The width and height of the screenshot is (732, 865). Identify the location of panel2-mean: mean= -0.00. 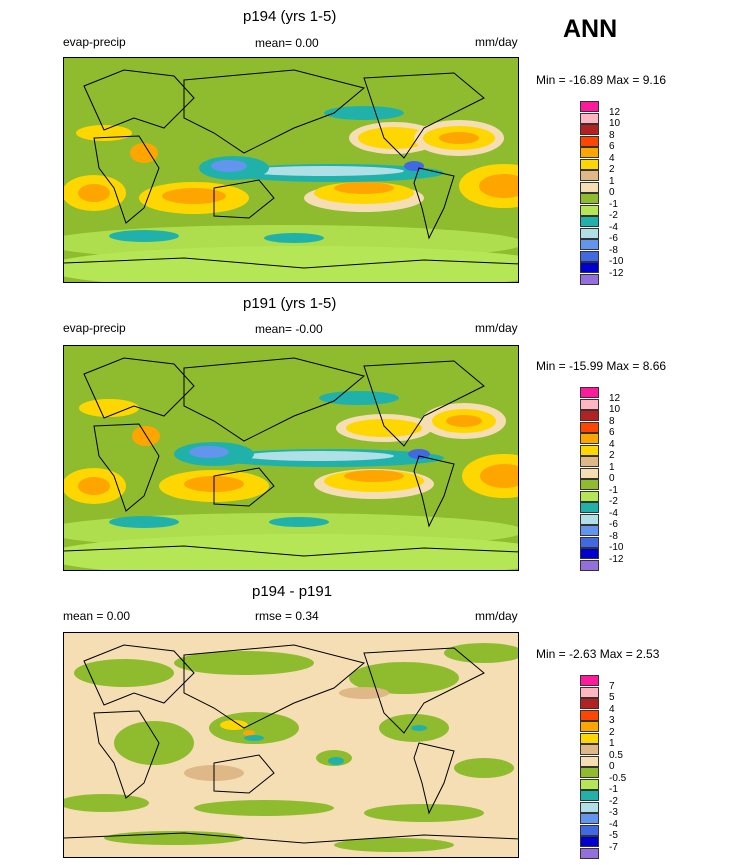
(289, 329).